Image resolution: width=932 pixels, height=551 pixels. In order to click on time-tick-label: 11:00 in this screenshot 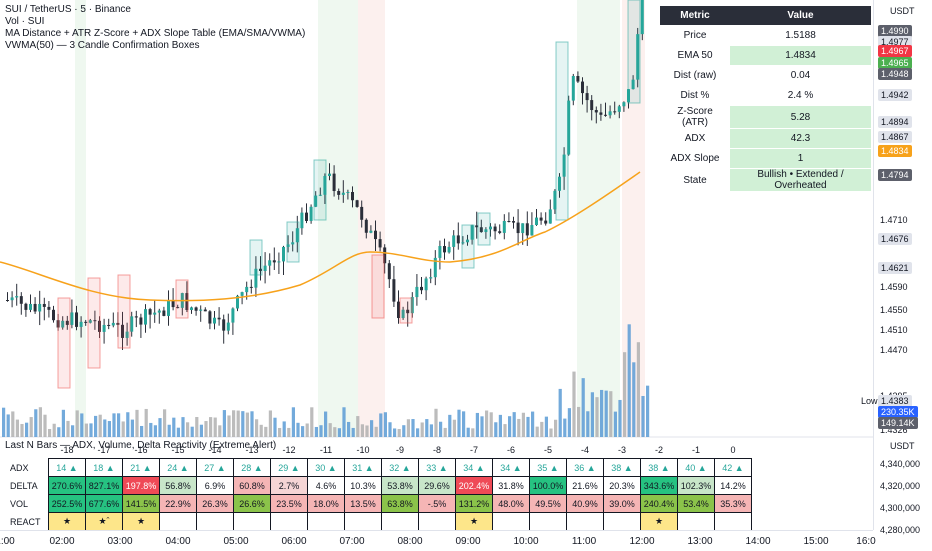, I will do `click(584, 541)`.